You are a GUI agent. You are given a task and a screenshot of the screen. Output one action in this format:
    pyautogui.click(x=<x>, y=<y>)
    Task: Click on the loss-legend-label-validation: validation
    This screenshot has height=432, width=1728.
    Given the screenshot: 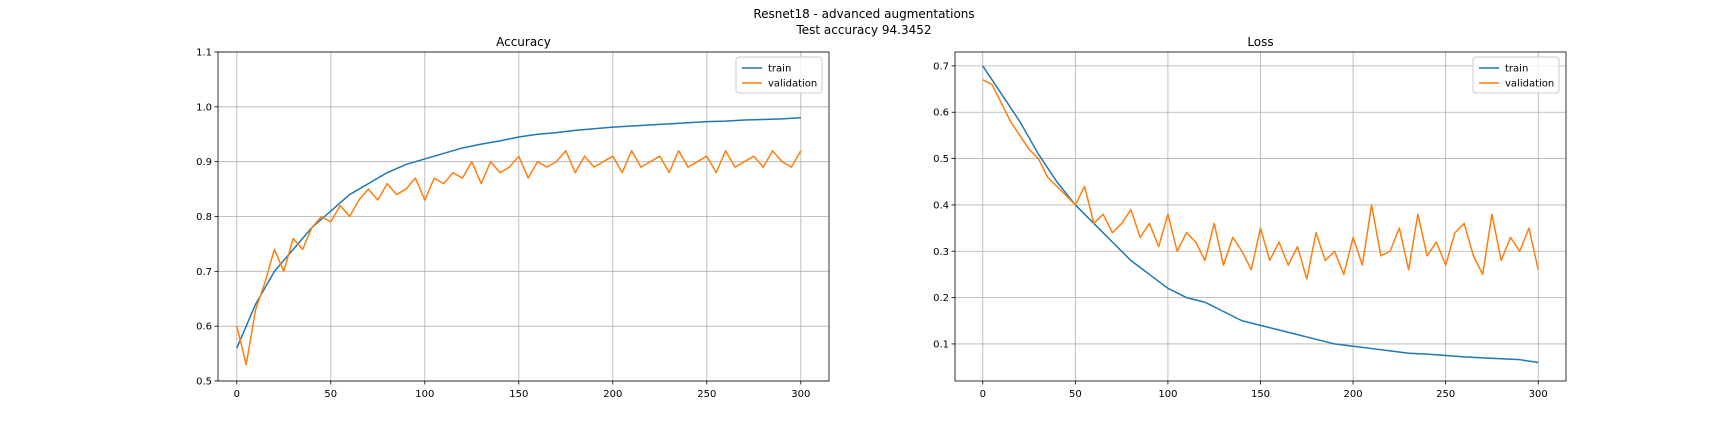 What is the action you would take?
    pyautogui.click(x=1529, y=84)
    